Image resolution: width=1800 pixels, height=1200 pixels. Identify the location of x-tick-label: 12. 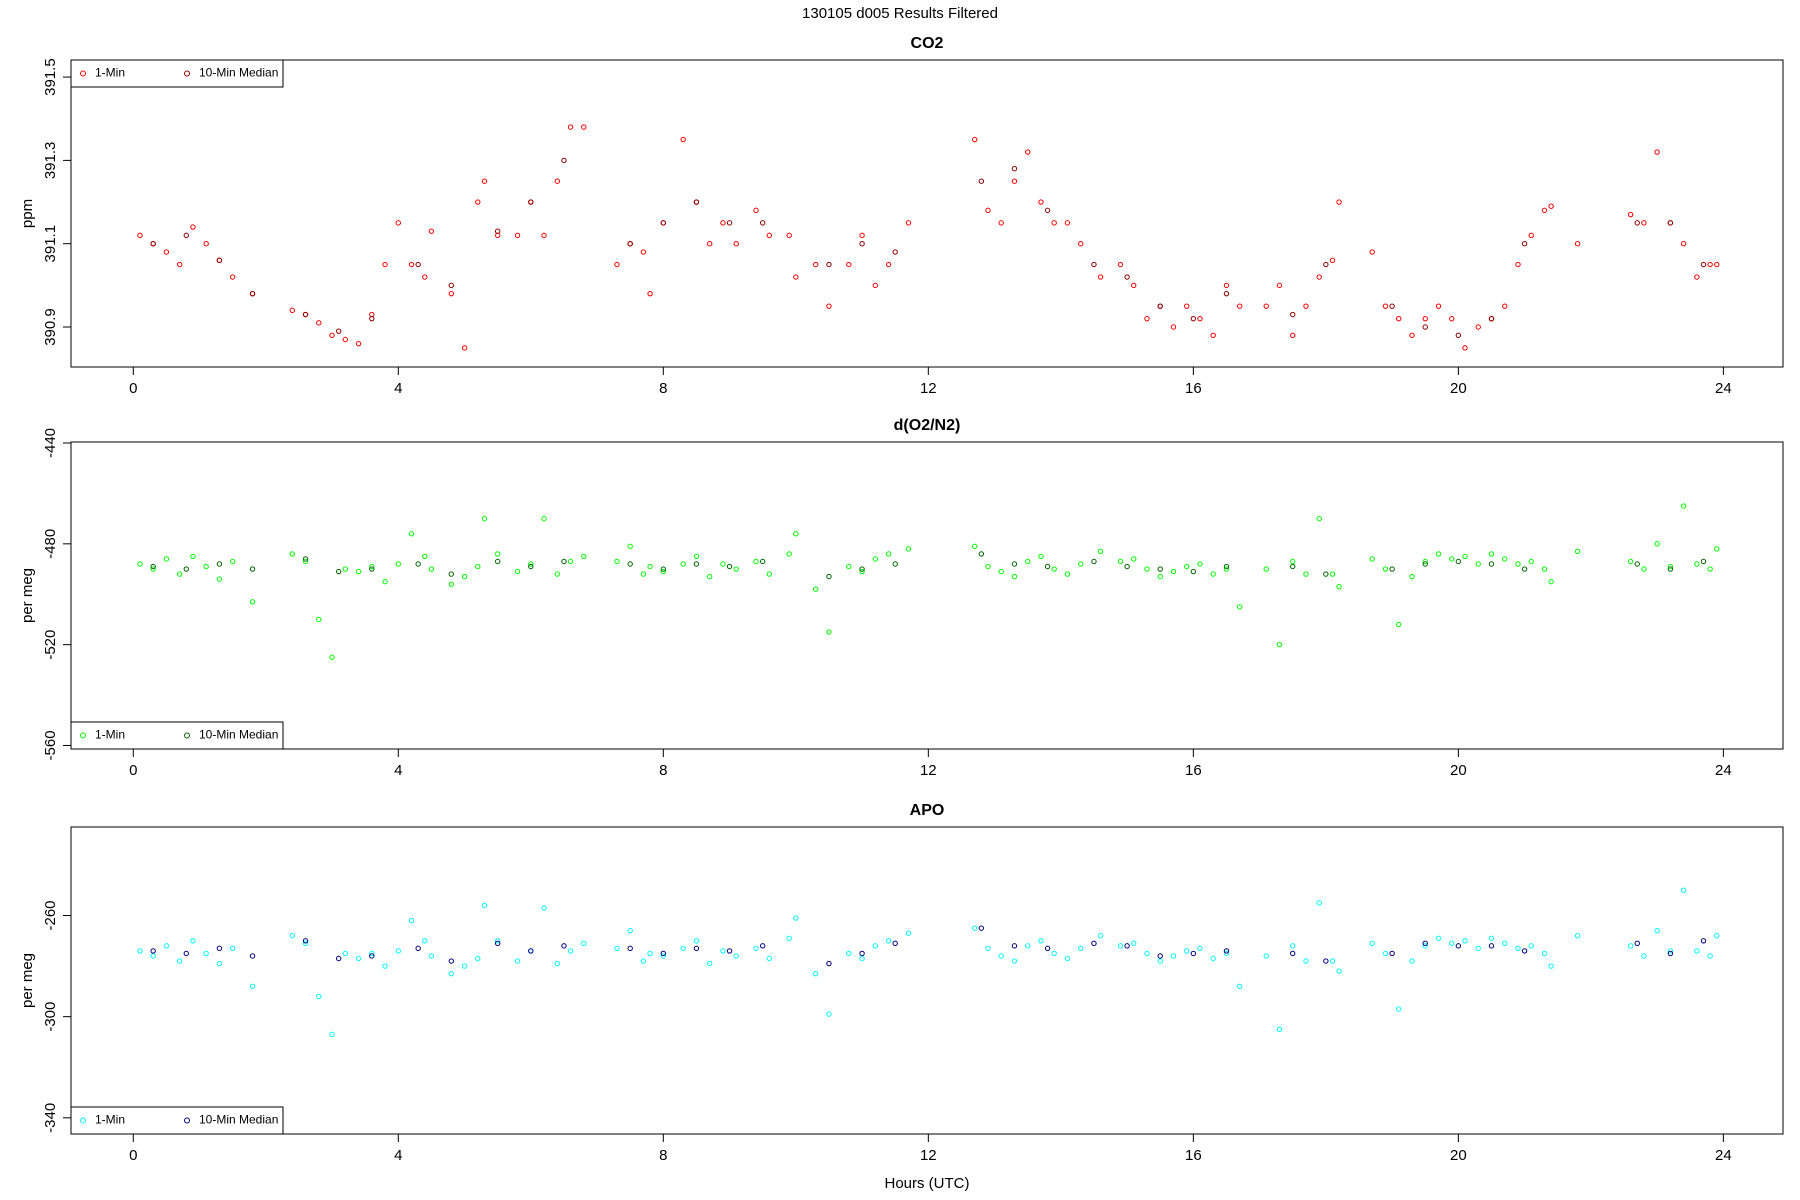
(928, 1155).